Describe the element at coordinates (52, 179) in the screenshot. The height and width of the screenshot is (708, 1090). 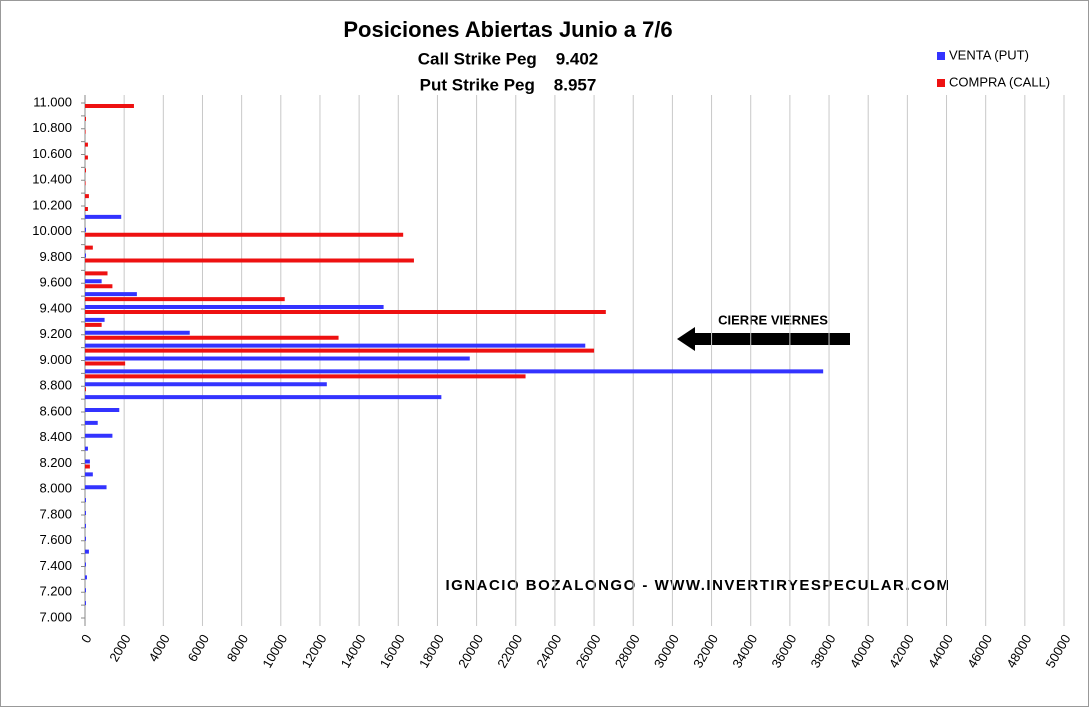
I see `y-tick-label: 10.400` at that location.